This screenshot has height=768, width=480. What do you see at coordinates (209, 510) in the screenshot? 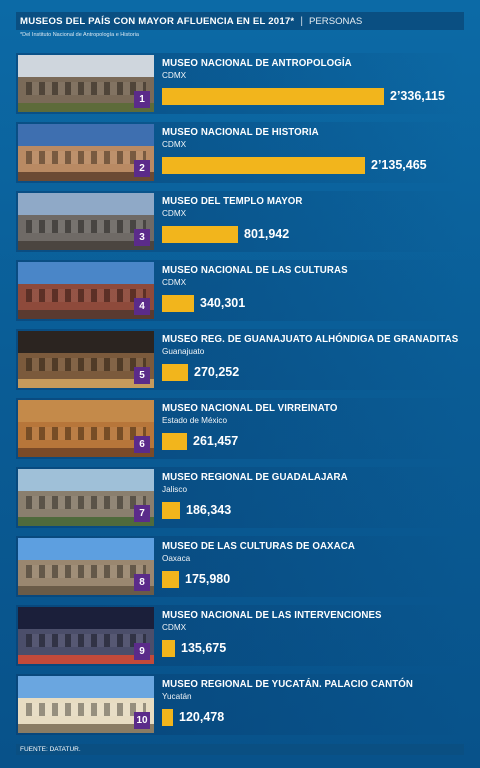
I see `value-label: 186,343` at bounding box center [209, 510].